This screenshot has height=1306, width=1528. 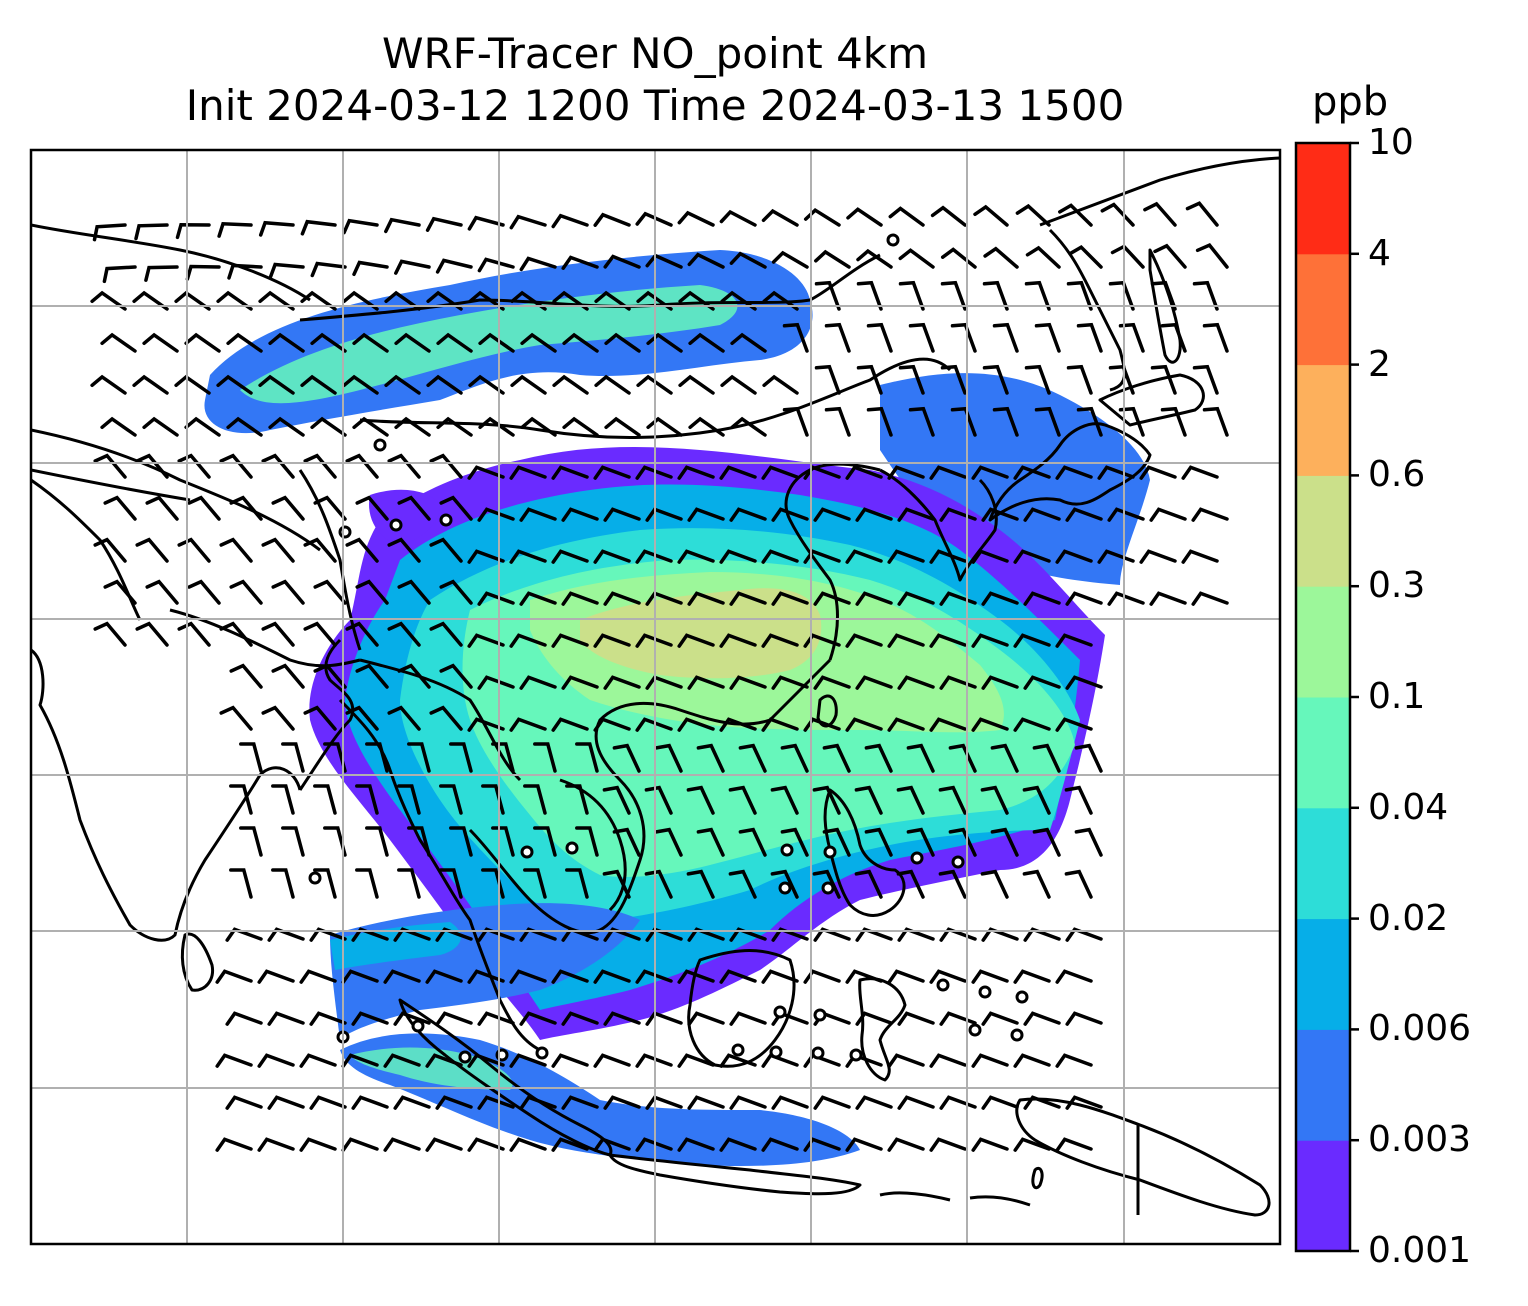 What do you see at coordinates (395, 946) in the screenshot?
I see `plume-sw-strip` at bounding box center [395, 946].